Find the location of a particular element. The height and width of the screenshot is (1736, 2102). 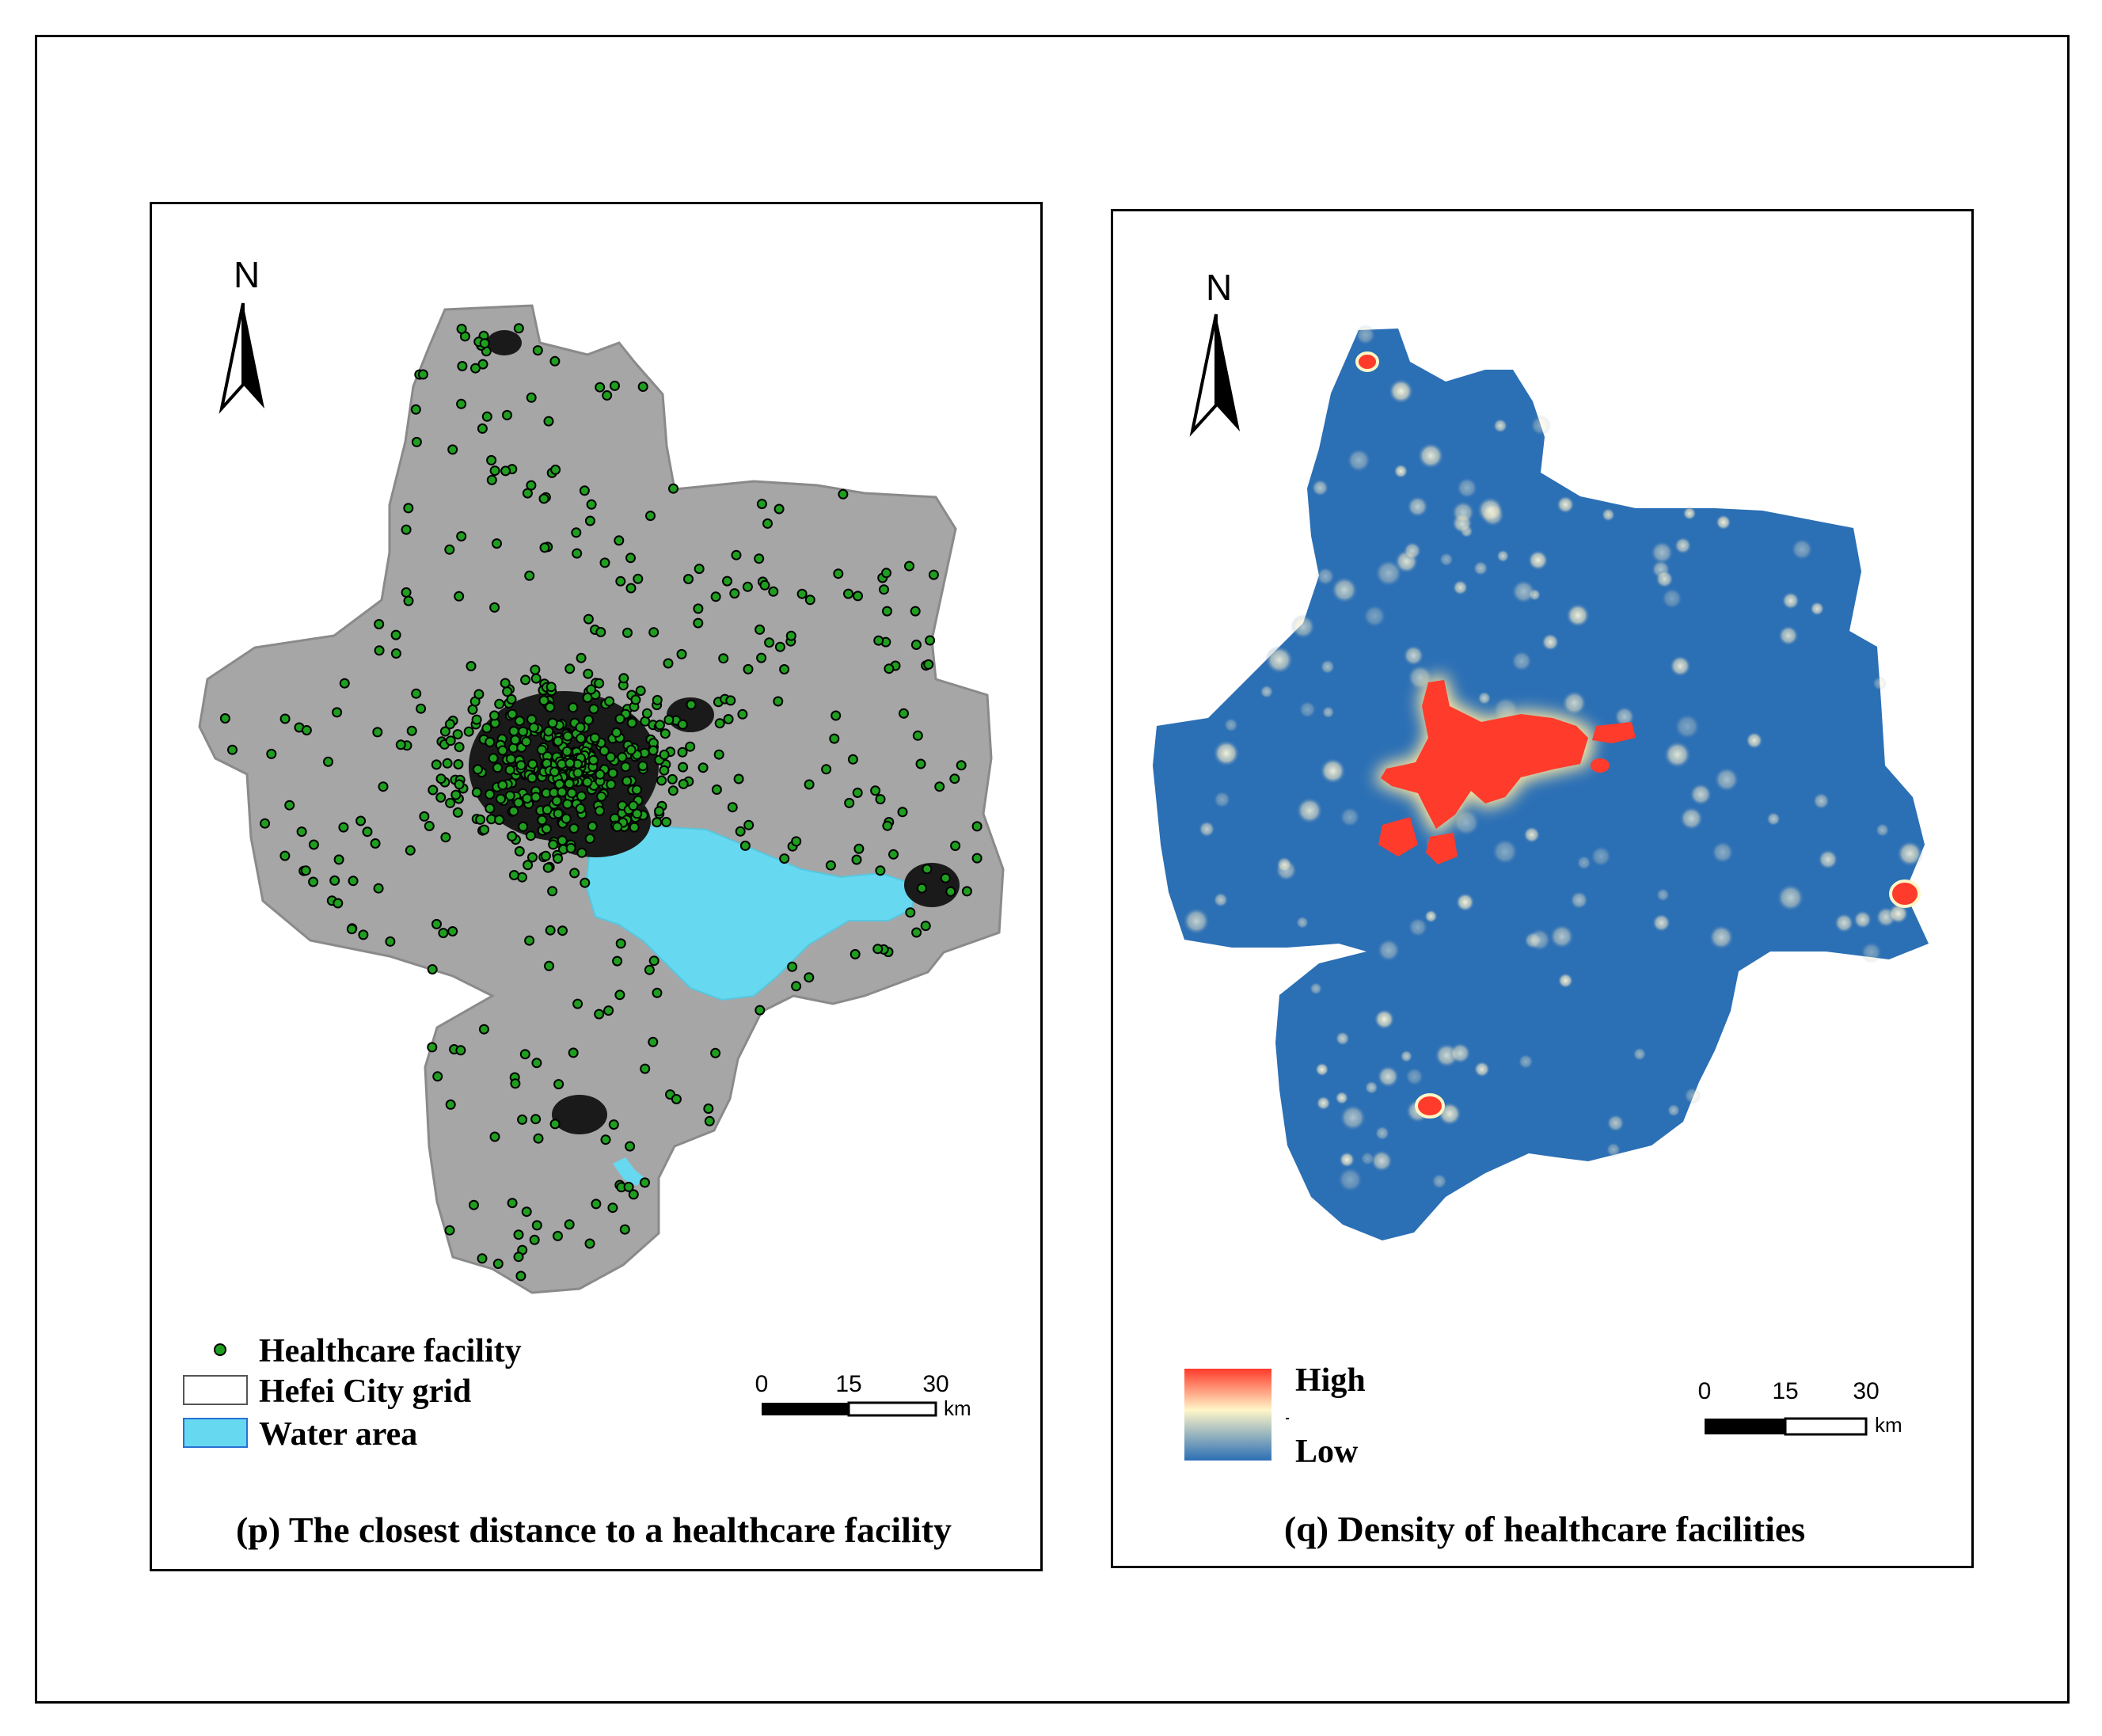

scale-tick-30: 30 is located at coordinates (935, 1384).